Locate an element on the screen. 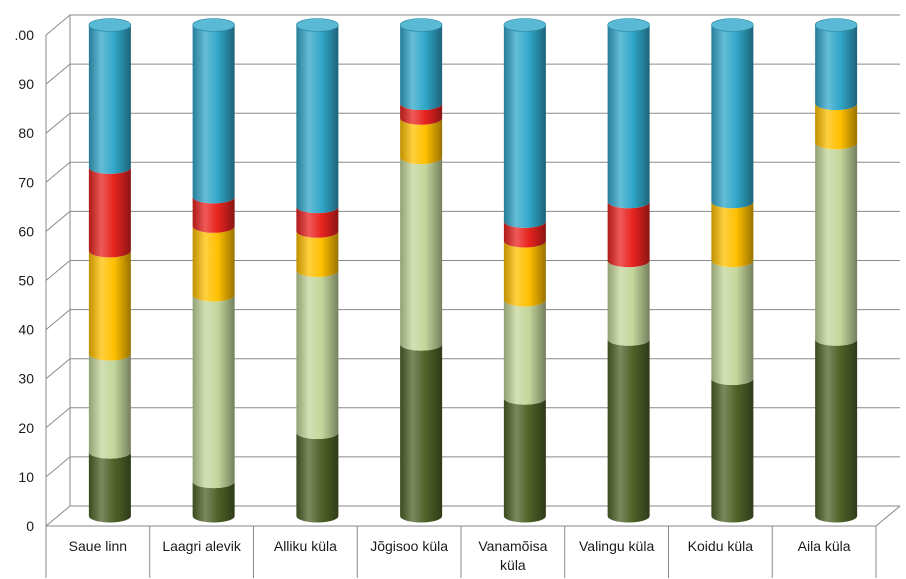 This screenshot has width=906, height=579. x-tick-label-4: Vanamõisa is located at coordinates (512, 546).